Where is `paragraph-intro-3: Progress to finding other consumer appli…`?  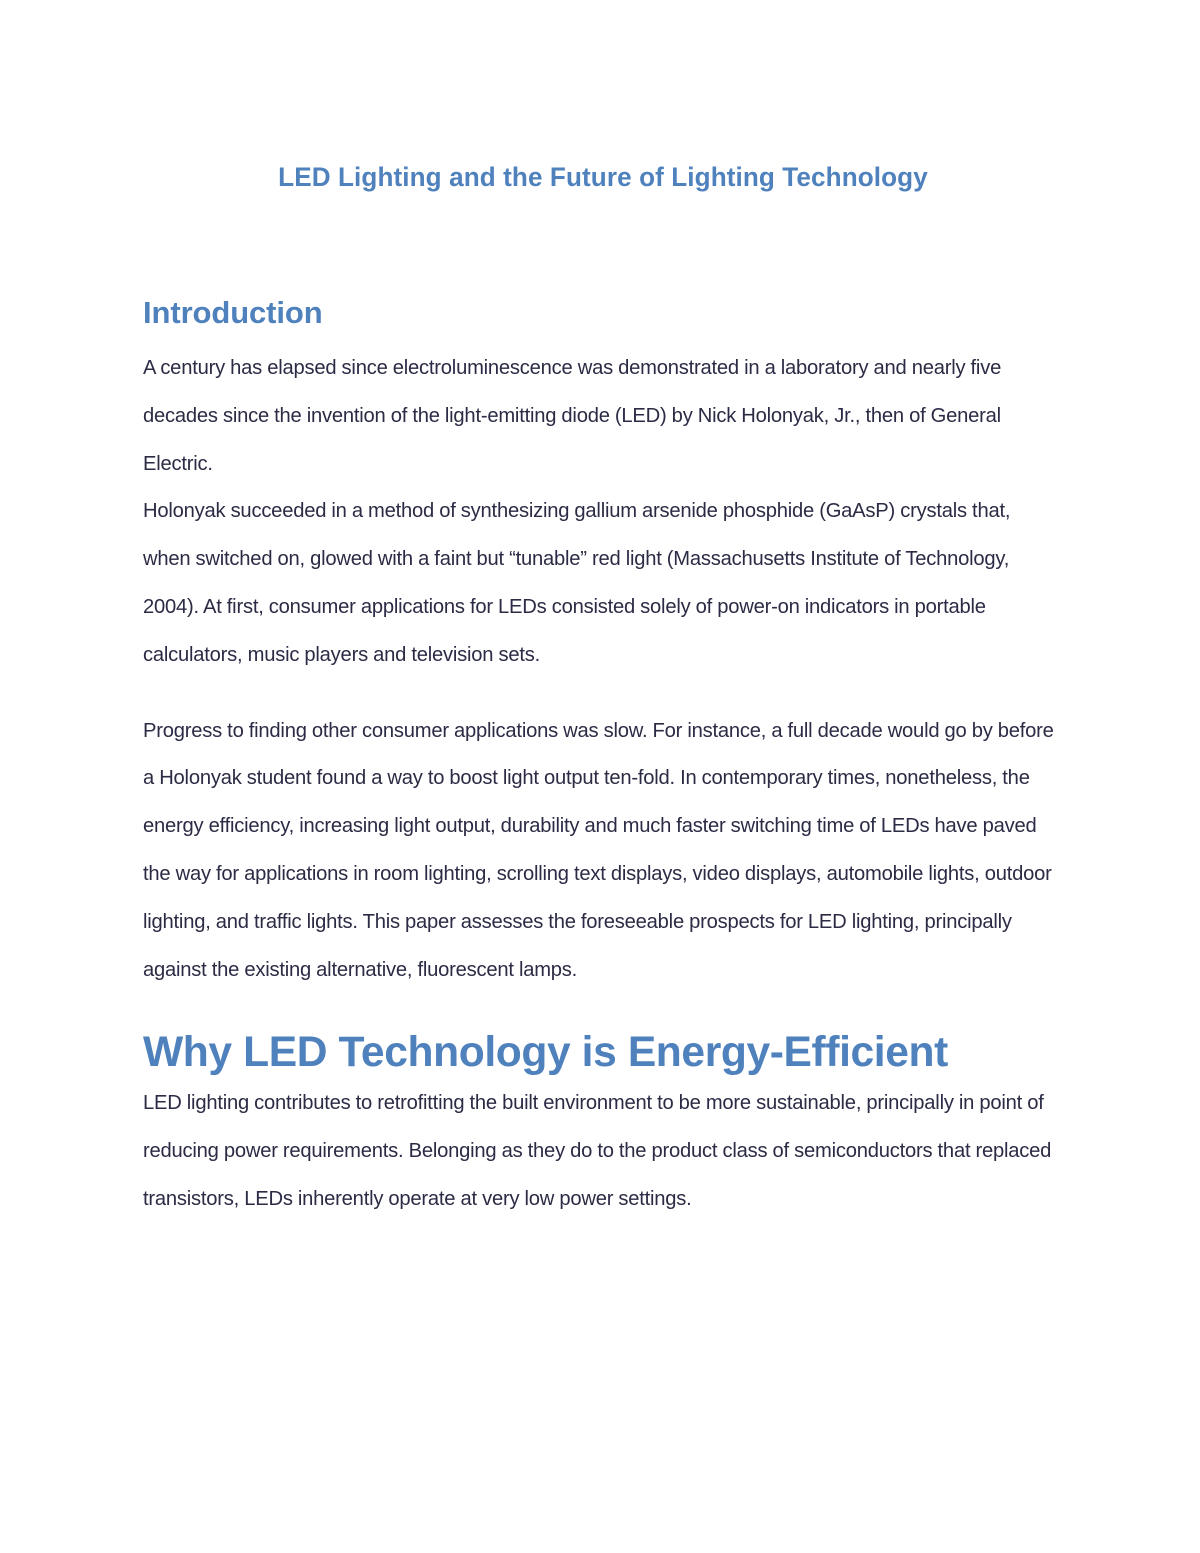 paragraph-intro-3: Progress to finding other consumer appli… is located at coordinates (598, 850).